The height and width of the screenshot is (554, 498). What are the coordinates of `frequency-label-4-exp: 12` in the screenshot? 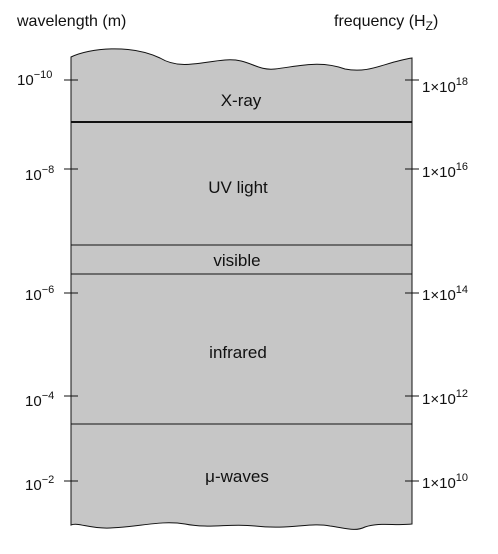 It's located at (462, 394).